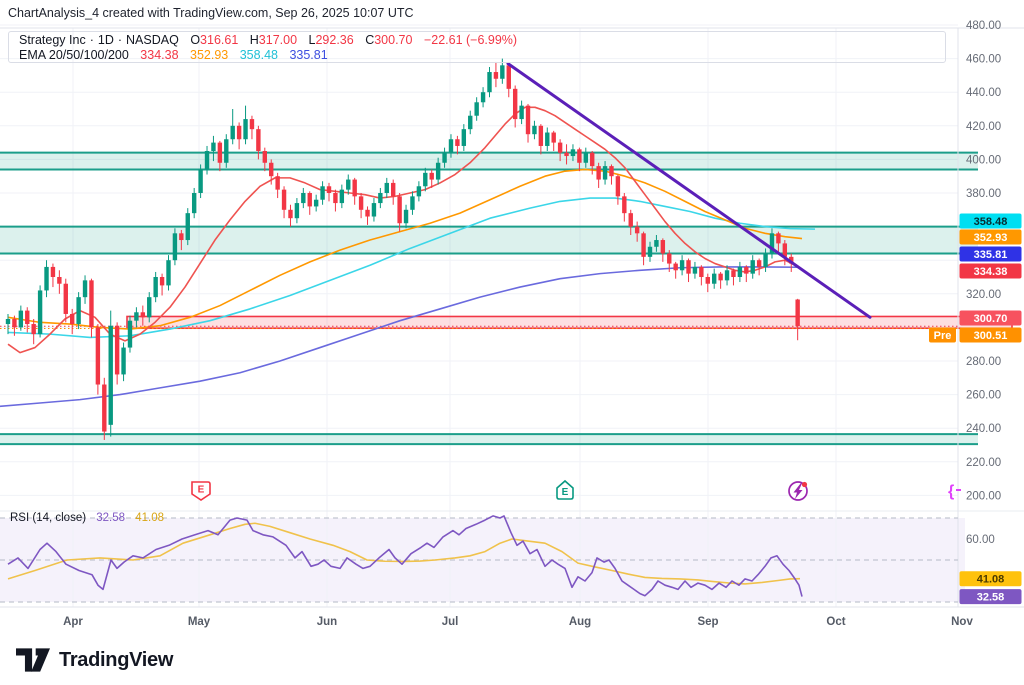 This screenshot has width=1024, height=685. What do you see at coordinates (835, 622) in the screenshot?
I see `month-label: Oct` at bounding box center [835, 622].